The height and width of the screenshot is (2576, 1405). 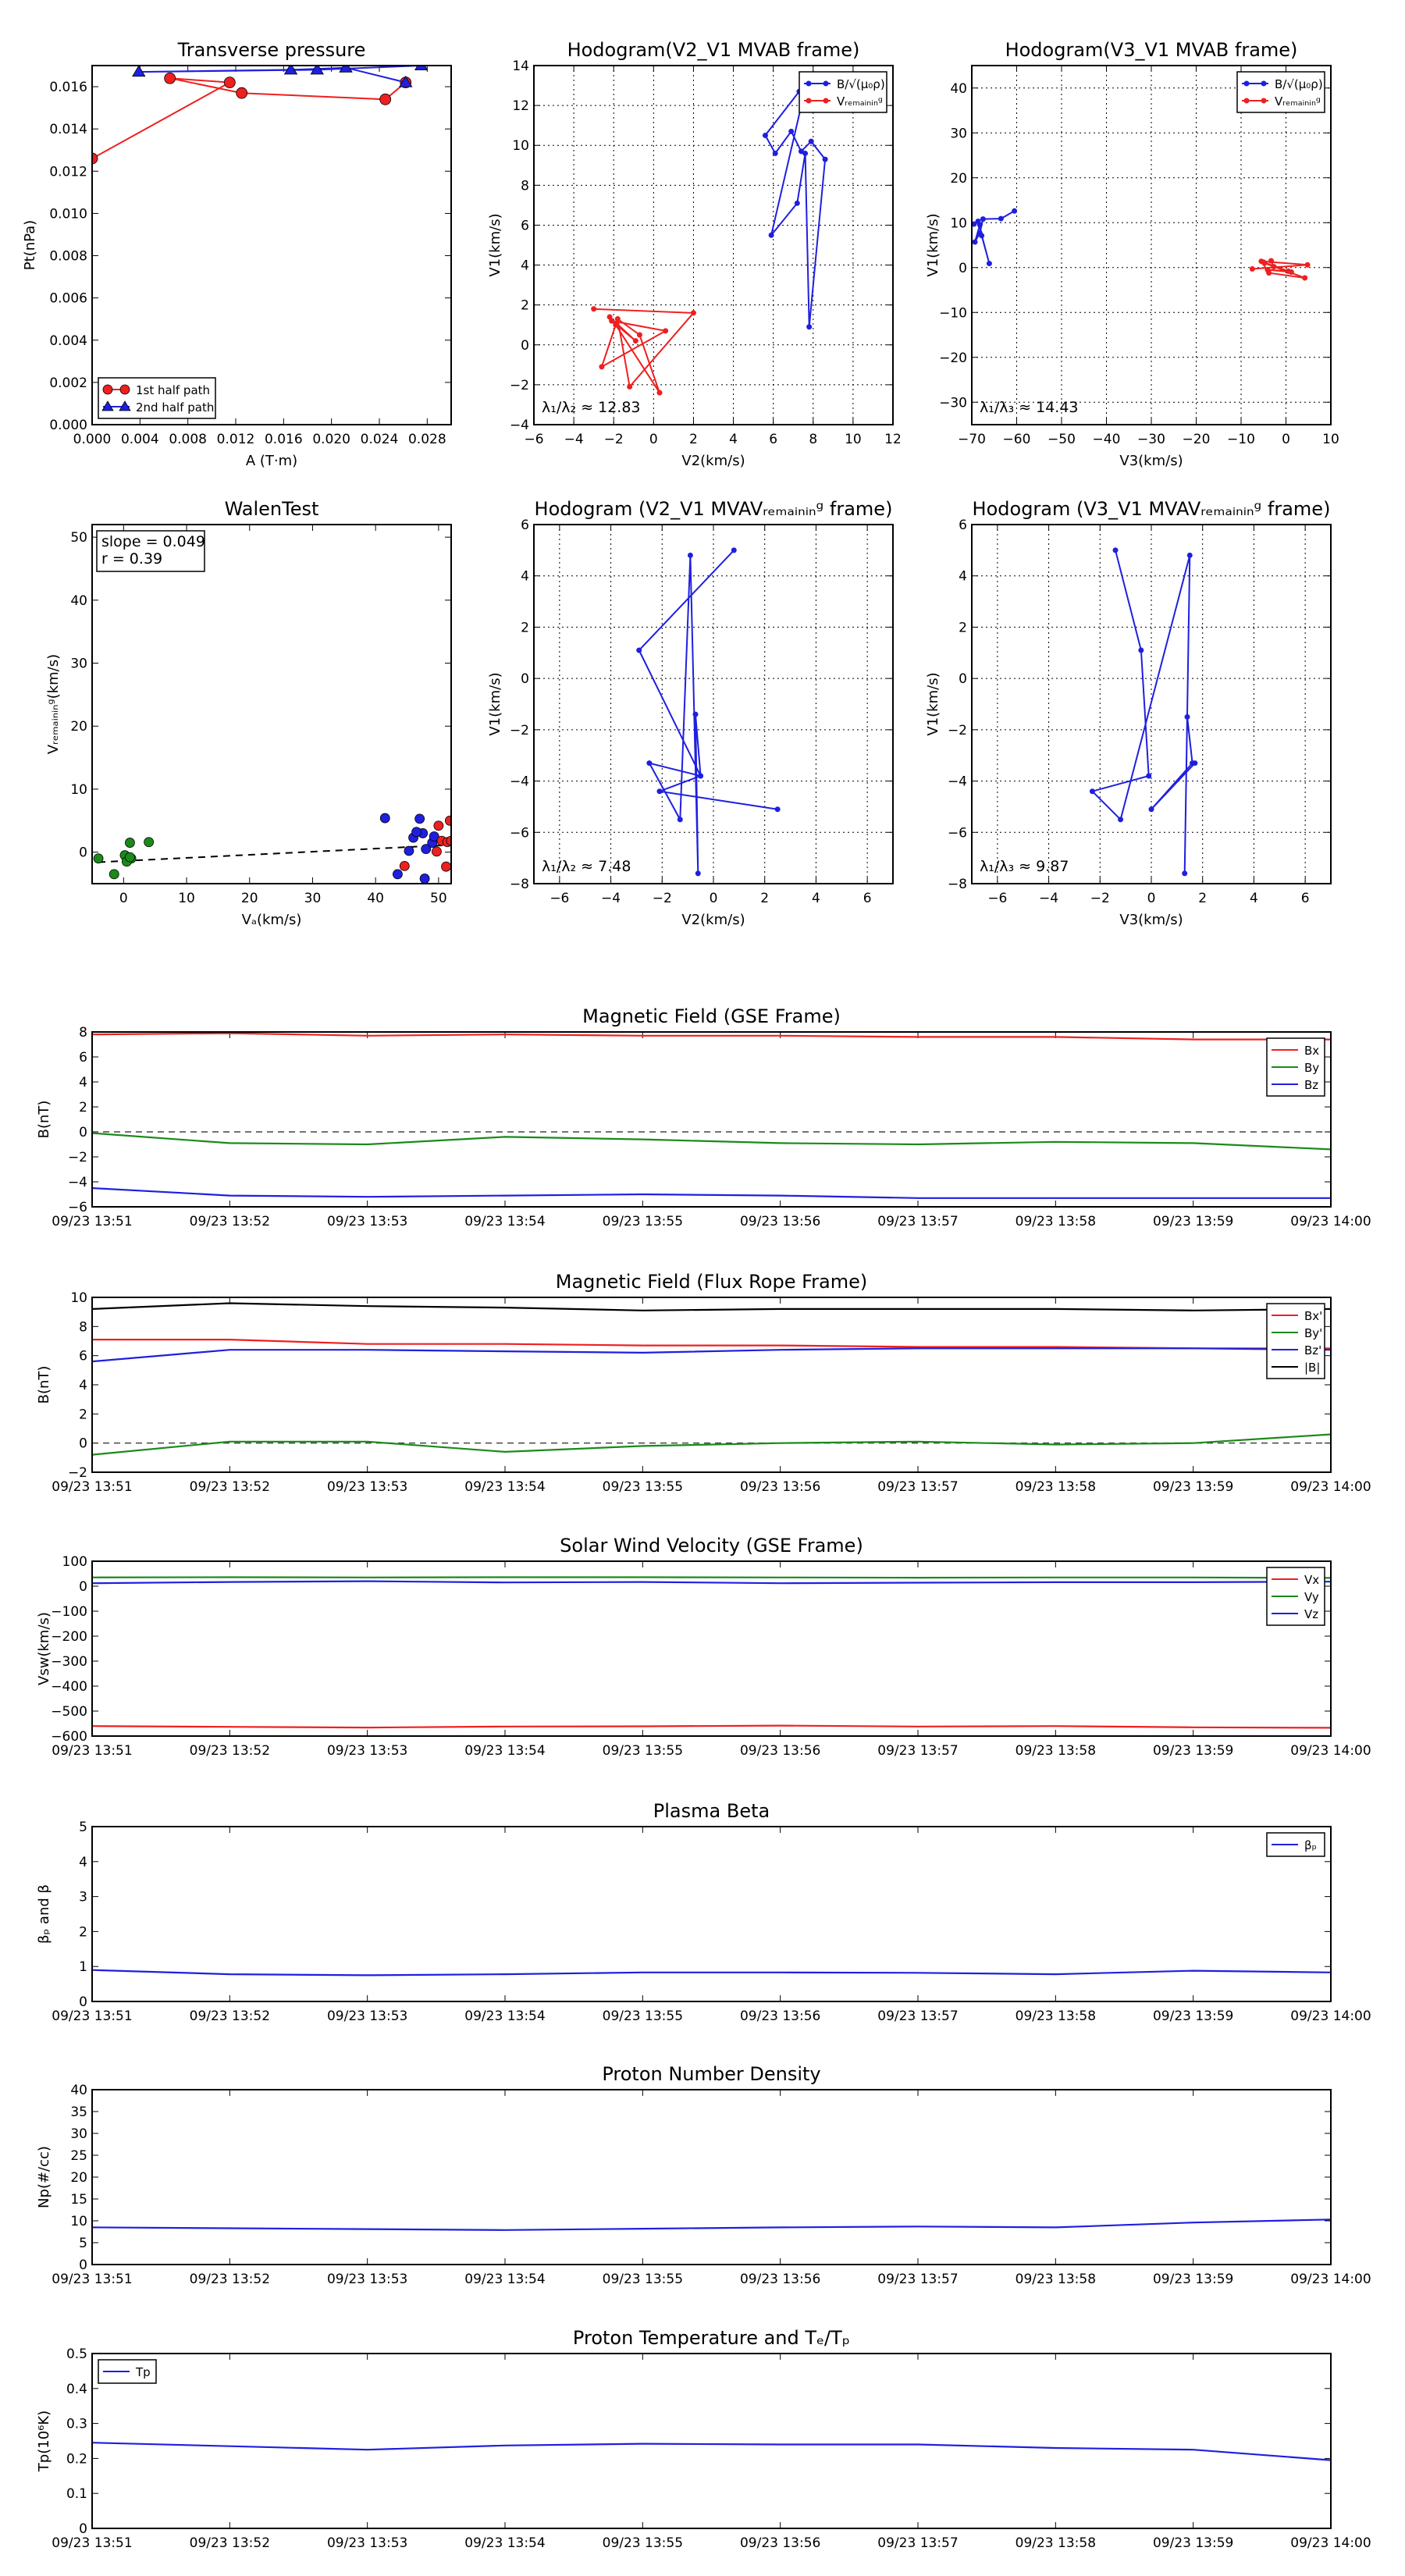 What do you see at coordinates (274, 853) in the screenshot?
I see `fit-line` at bounding box center [274, 853].